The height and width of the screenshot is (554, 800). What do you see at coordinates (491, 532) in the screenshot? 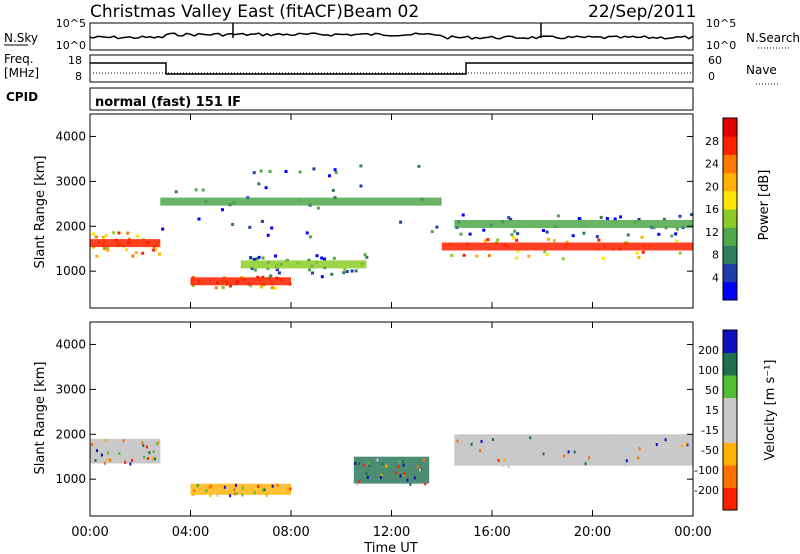
I see `x-tick-label: 16:00` at bounding box center [491, 532].